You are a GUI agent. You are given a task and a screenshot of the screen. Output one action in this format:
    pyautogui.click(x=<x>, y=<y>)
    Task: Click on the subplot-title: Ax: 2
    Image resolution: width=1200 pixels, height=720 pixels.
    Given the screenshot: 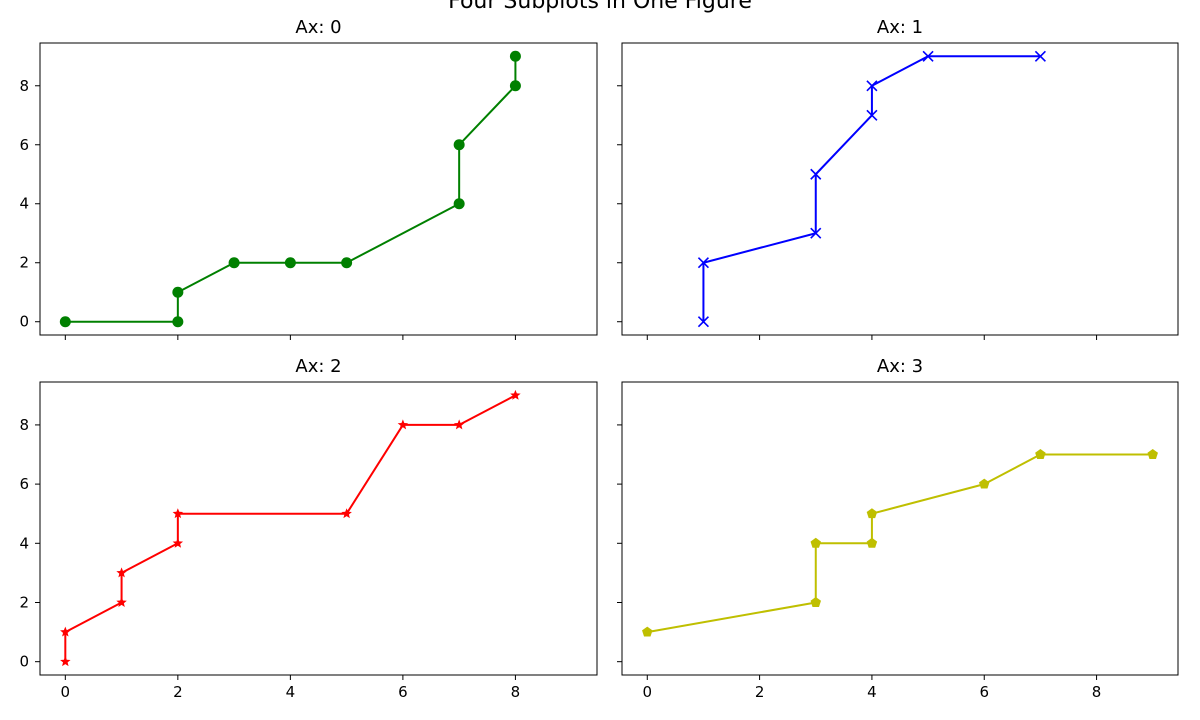 What is the action you would take?
    pyautogui.click(x=318, y=366)
    